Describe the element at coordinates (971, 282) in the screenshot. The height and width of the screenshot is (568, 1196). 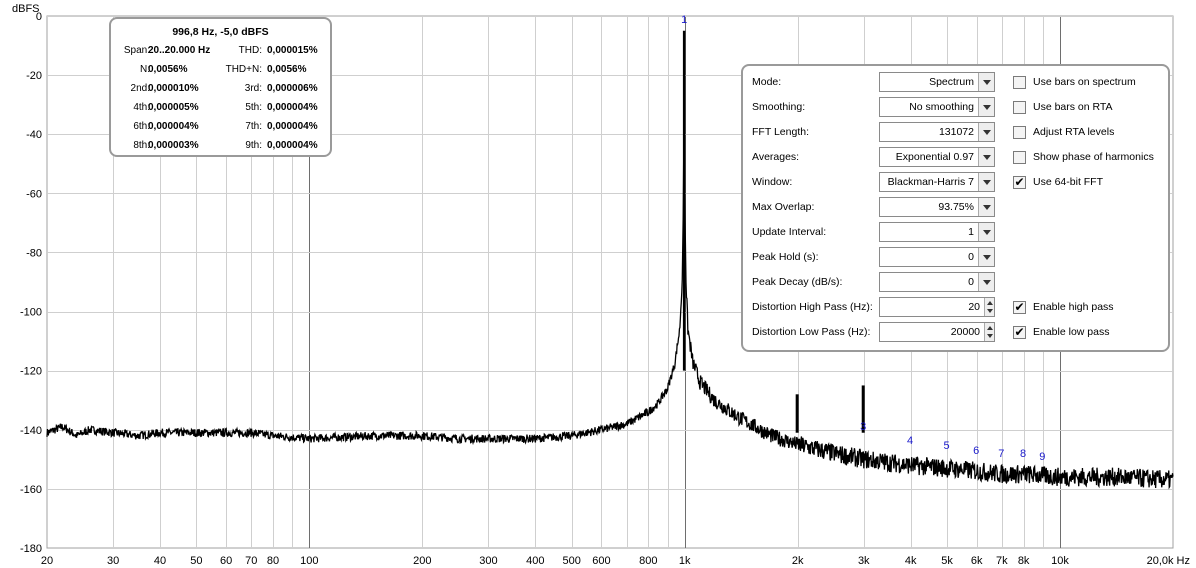
I see `peak-decay-value: 0` at that location.